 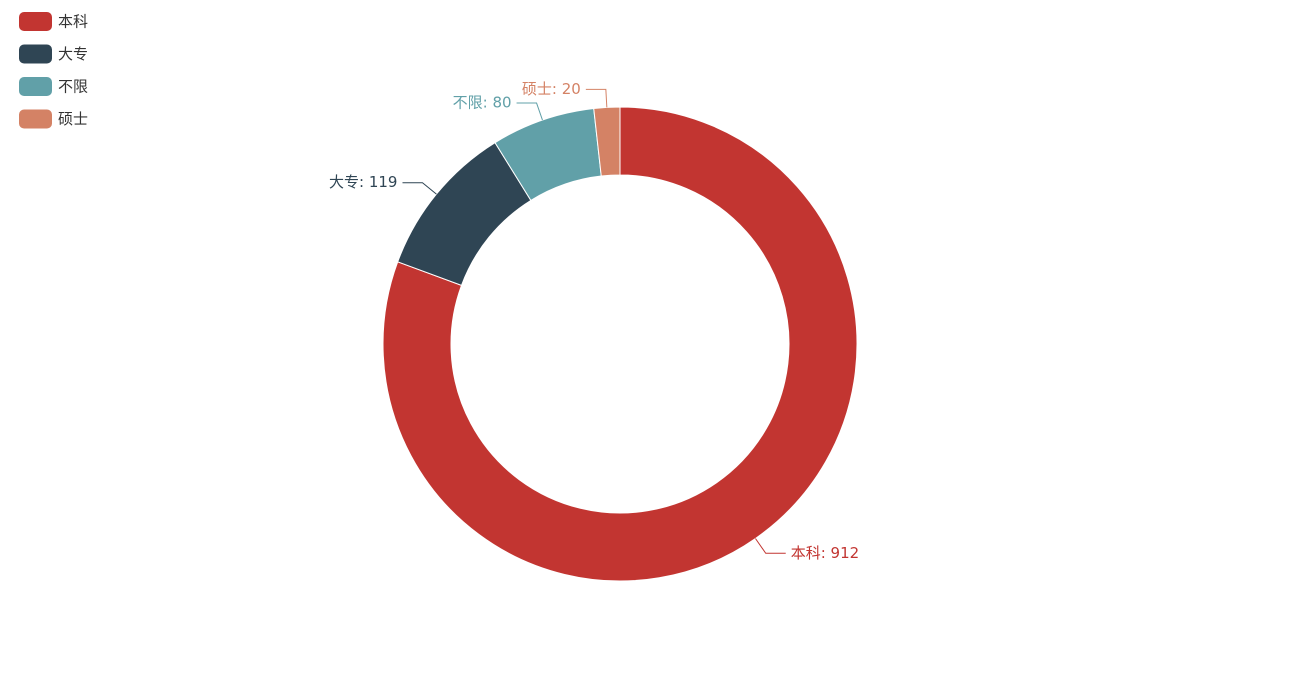 I want to click on slice-label: 硕士: 20, so click(x=551, y=89).